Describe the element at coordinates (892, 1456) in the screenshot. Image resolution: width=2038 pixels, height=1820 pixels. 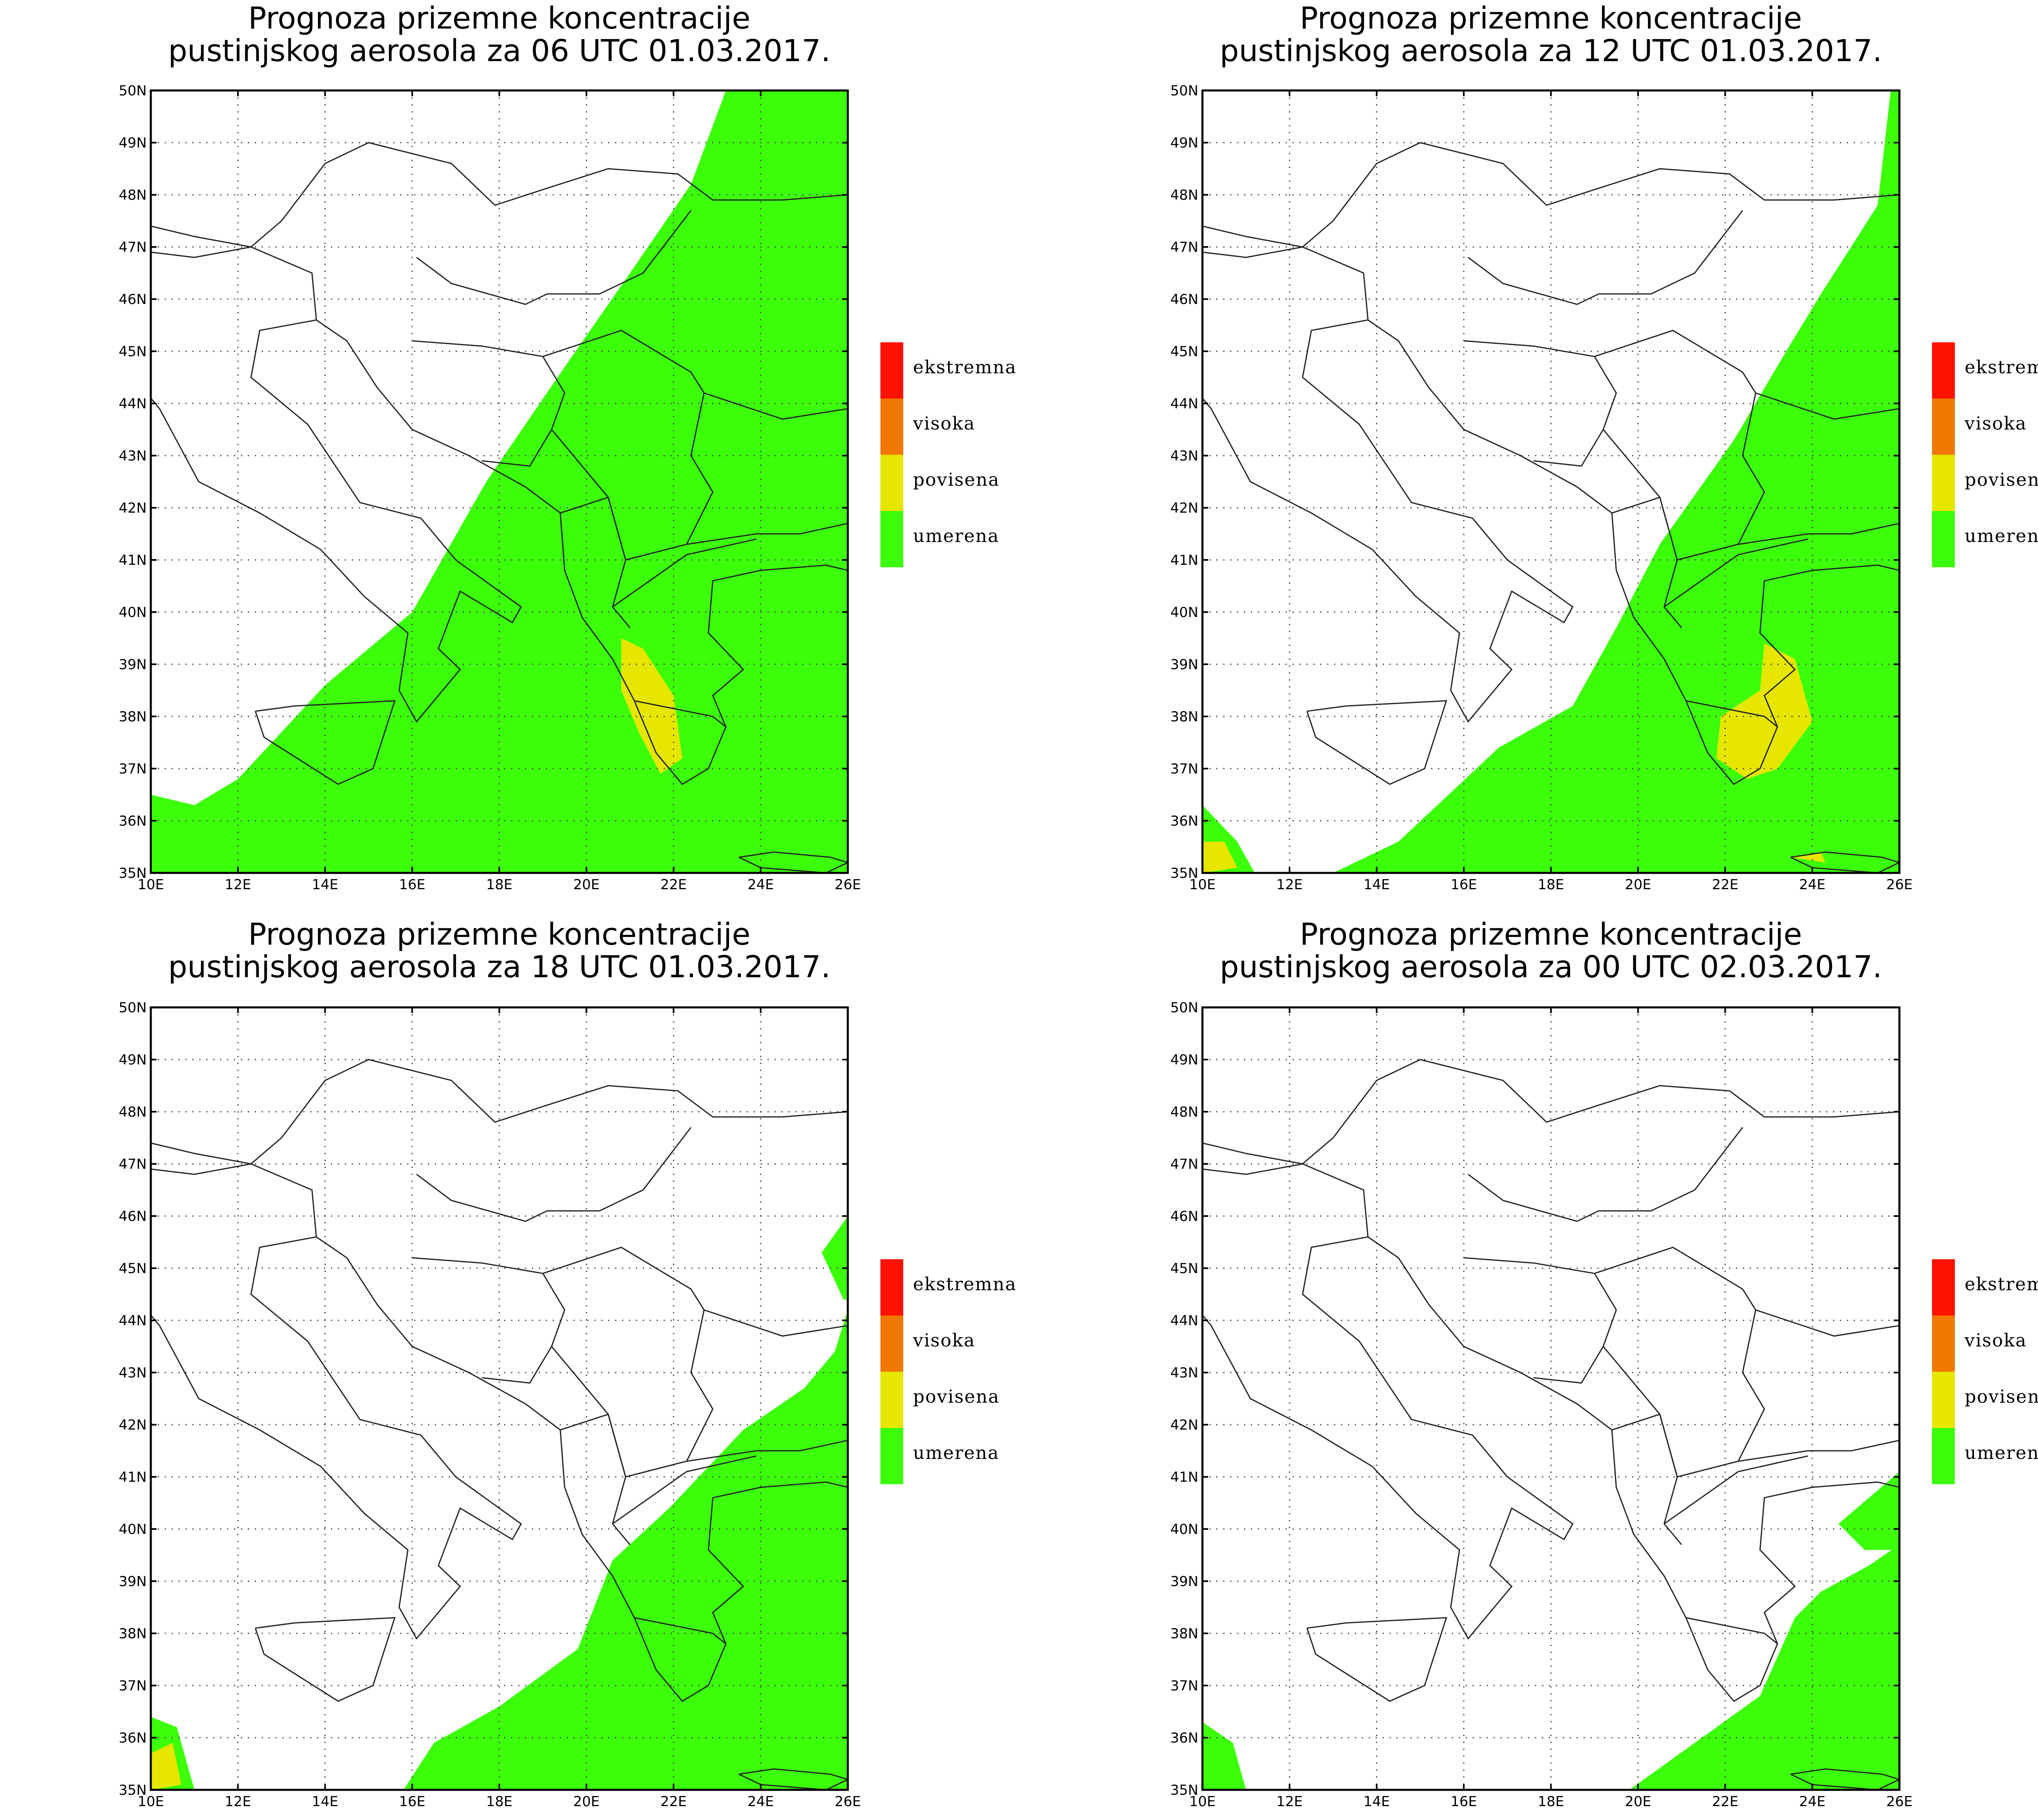
I see `legend-swatch-umerena` at that location.